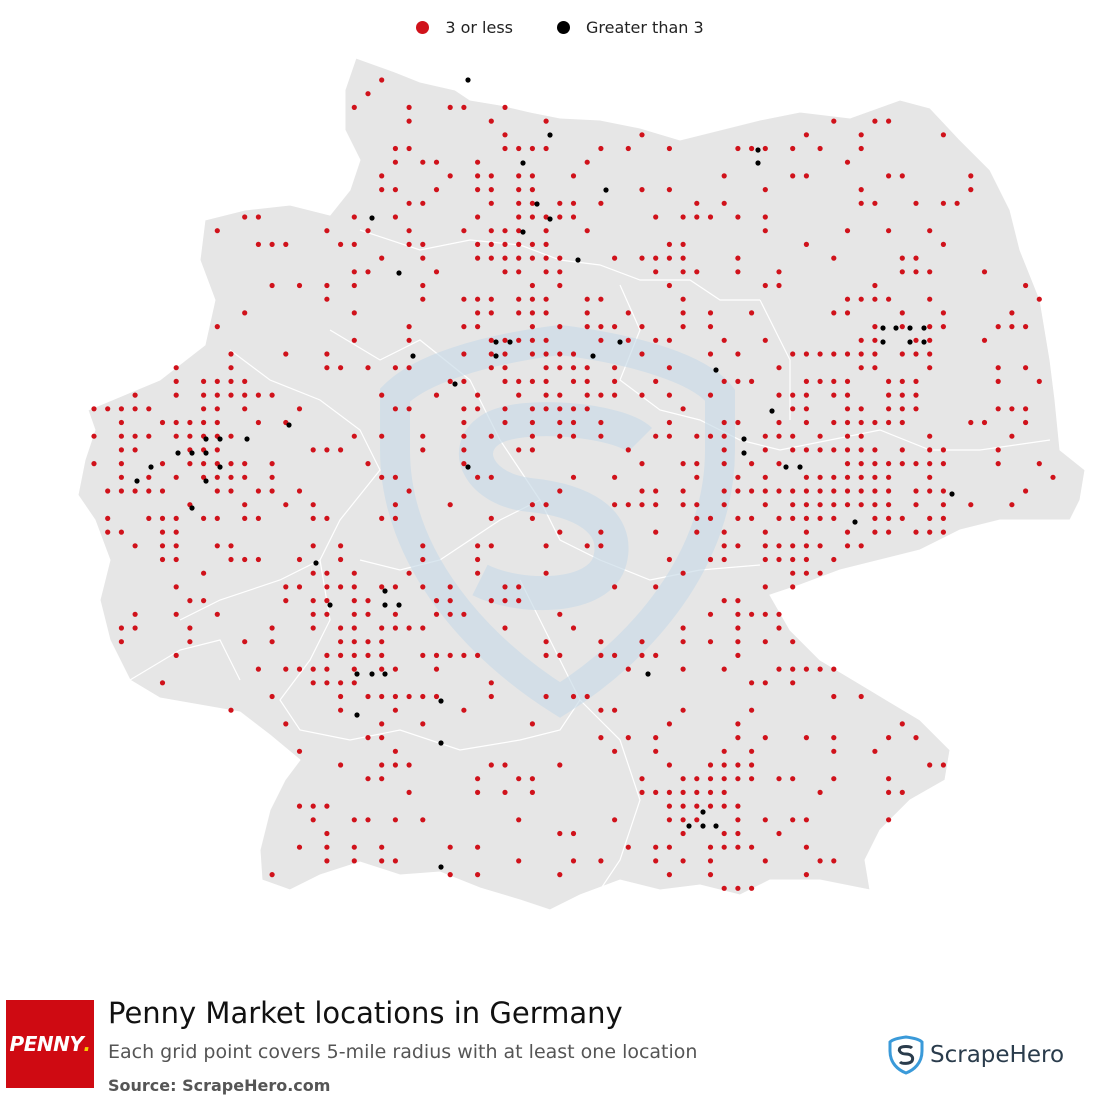 The height and width of the screenshot is (1104, 1120). Describe the element at coordinates (50, 1044) in the screenshot. I see `penny-logo: PENNY.` at that location.